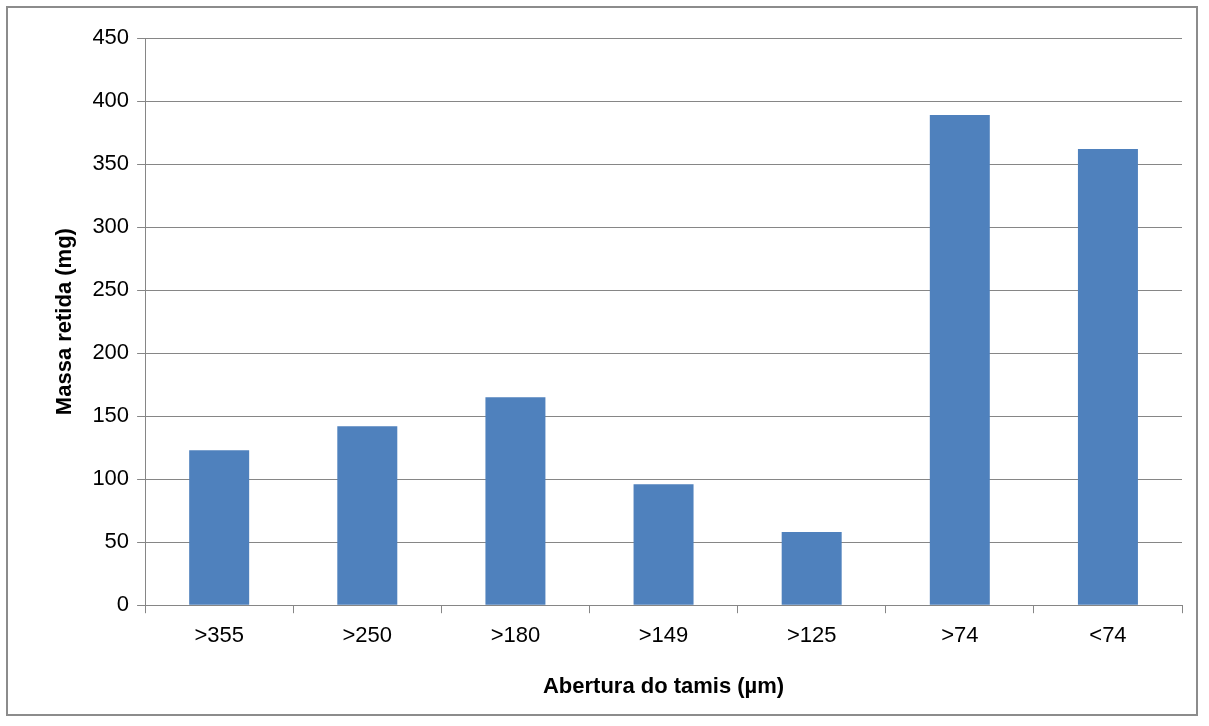  What do you see at coordinates (123, 604) in the screenshot?
I see `y-tick-label: 0` at bounding box center [123, 604].